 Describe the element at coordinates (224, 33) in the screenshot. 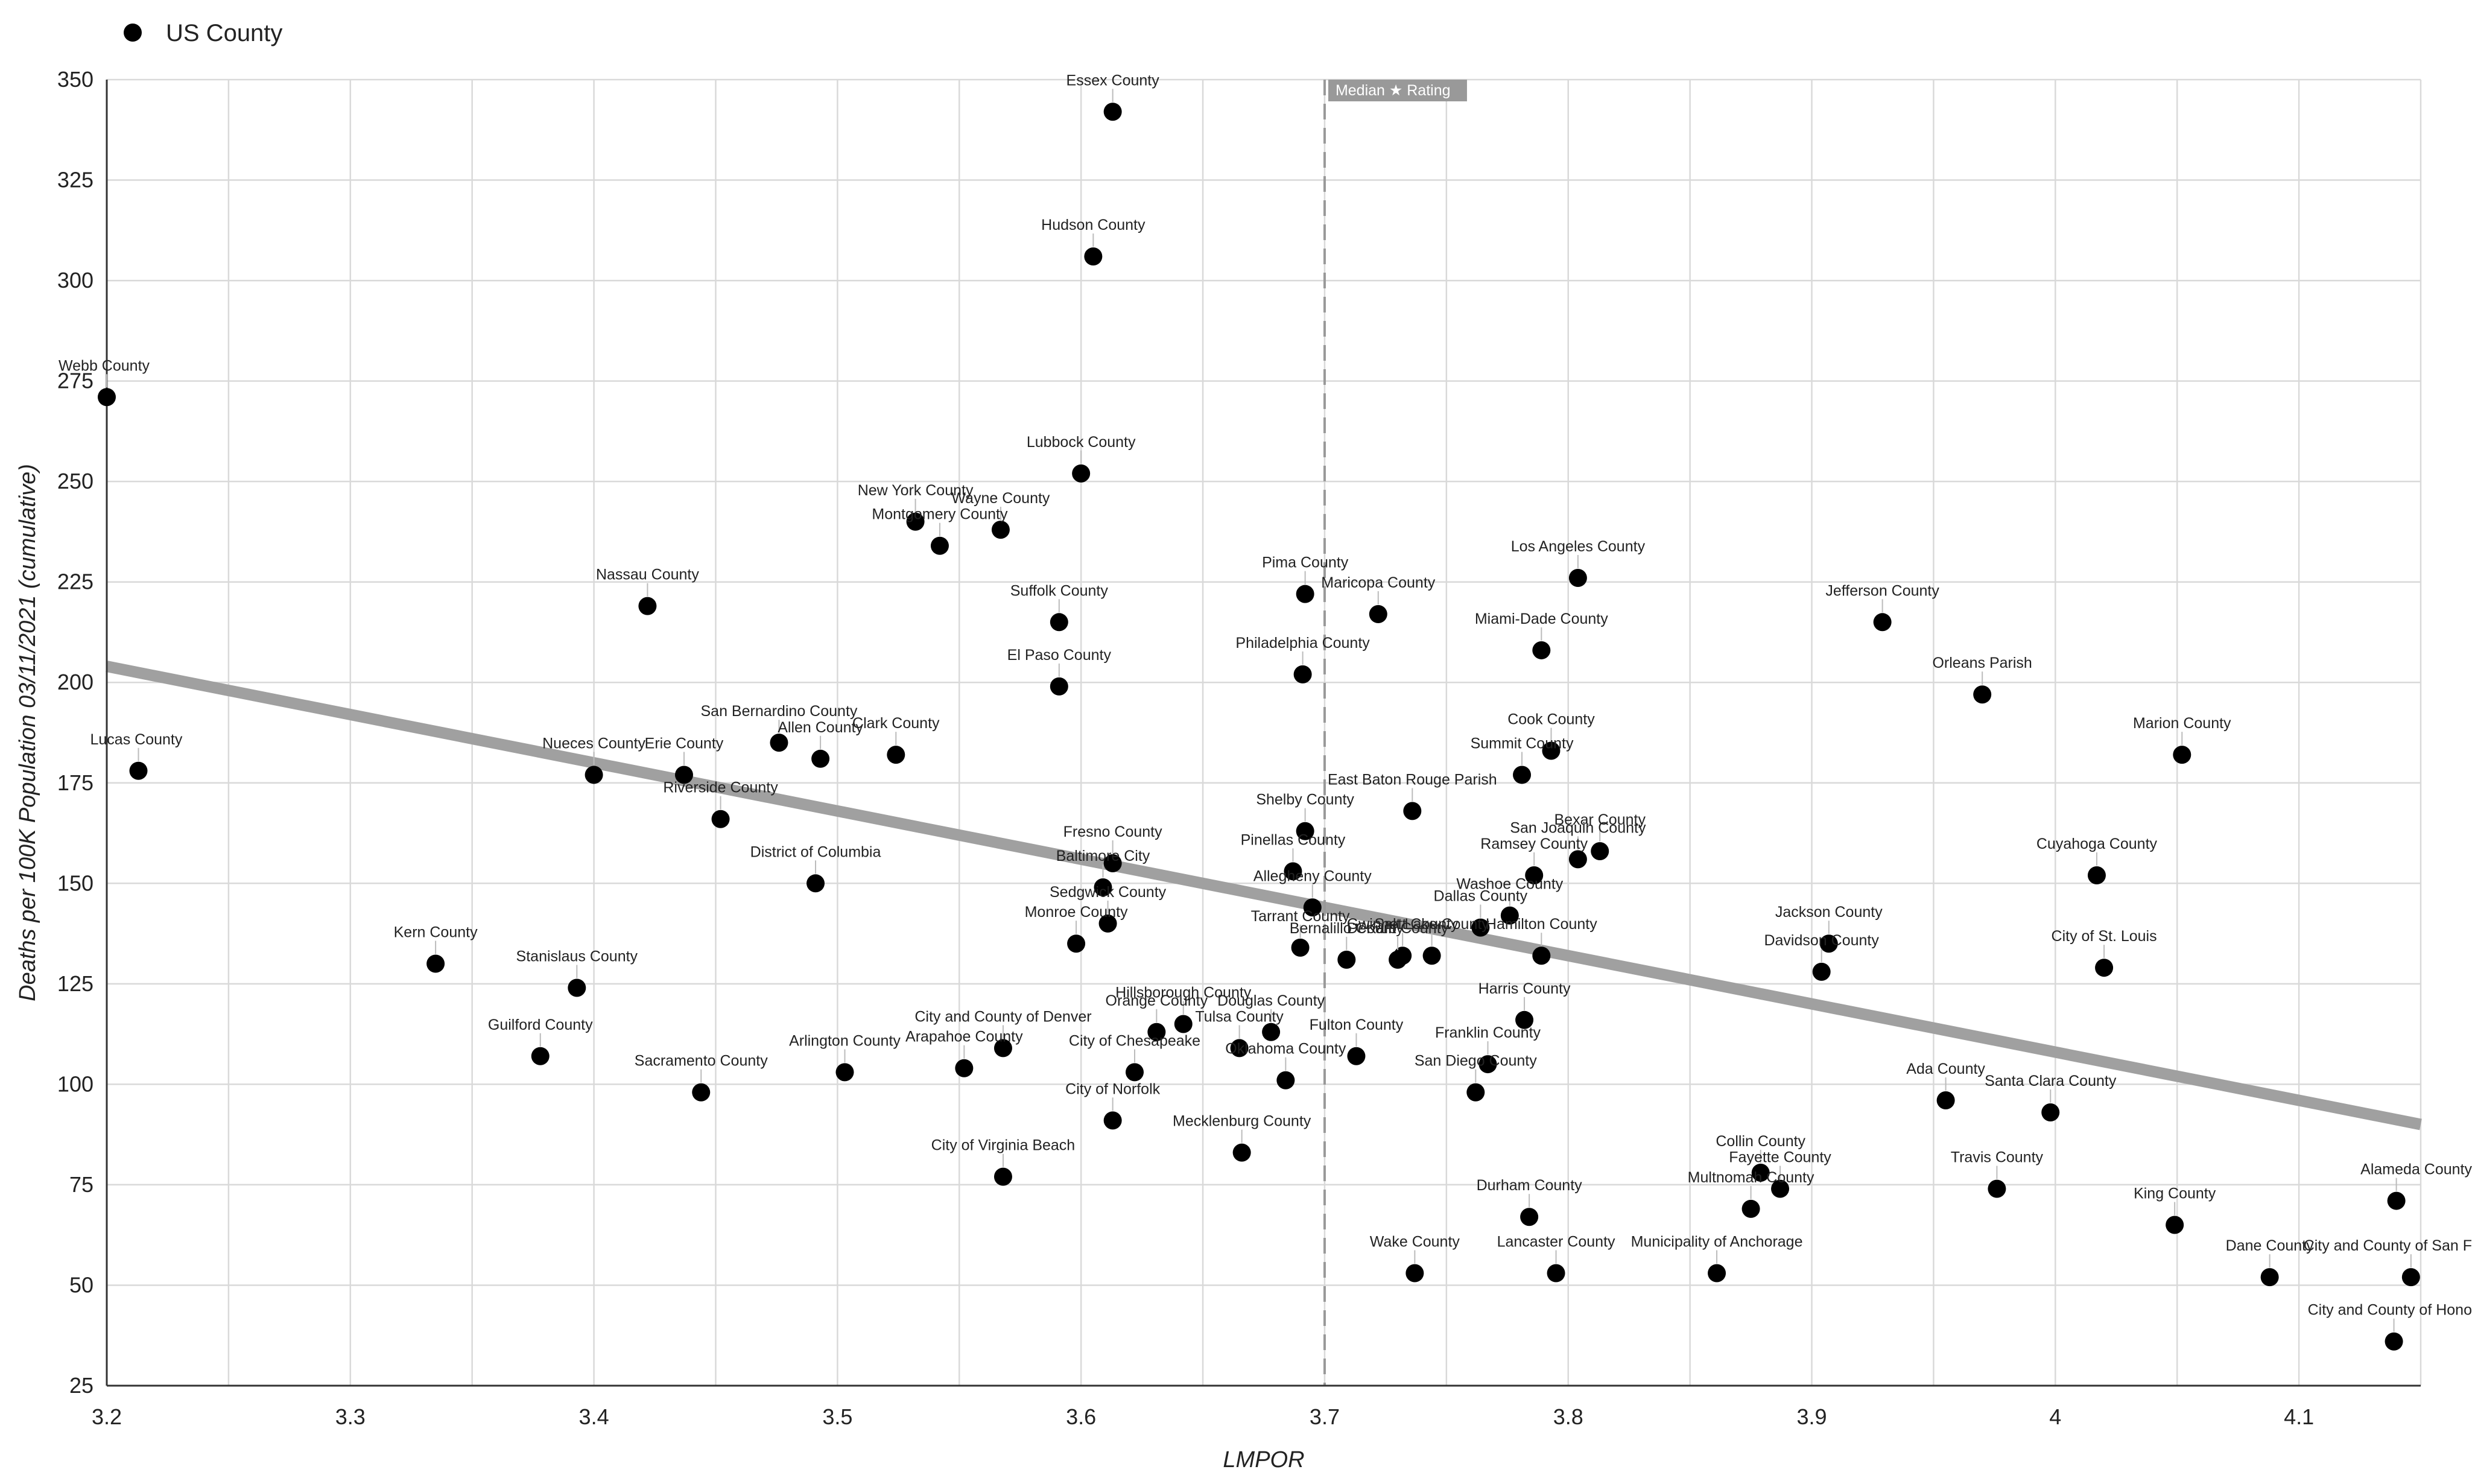

I see `legend-entry: US County` at that location.